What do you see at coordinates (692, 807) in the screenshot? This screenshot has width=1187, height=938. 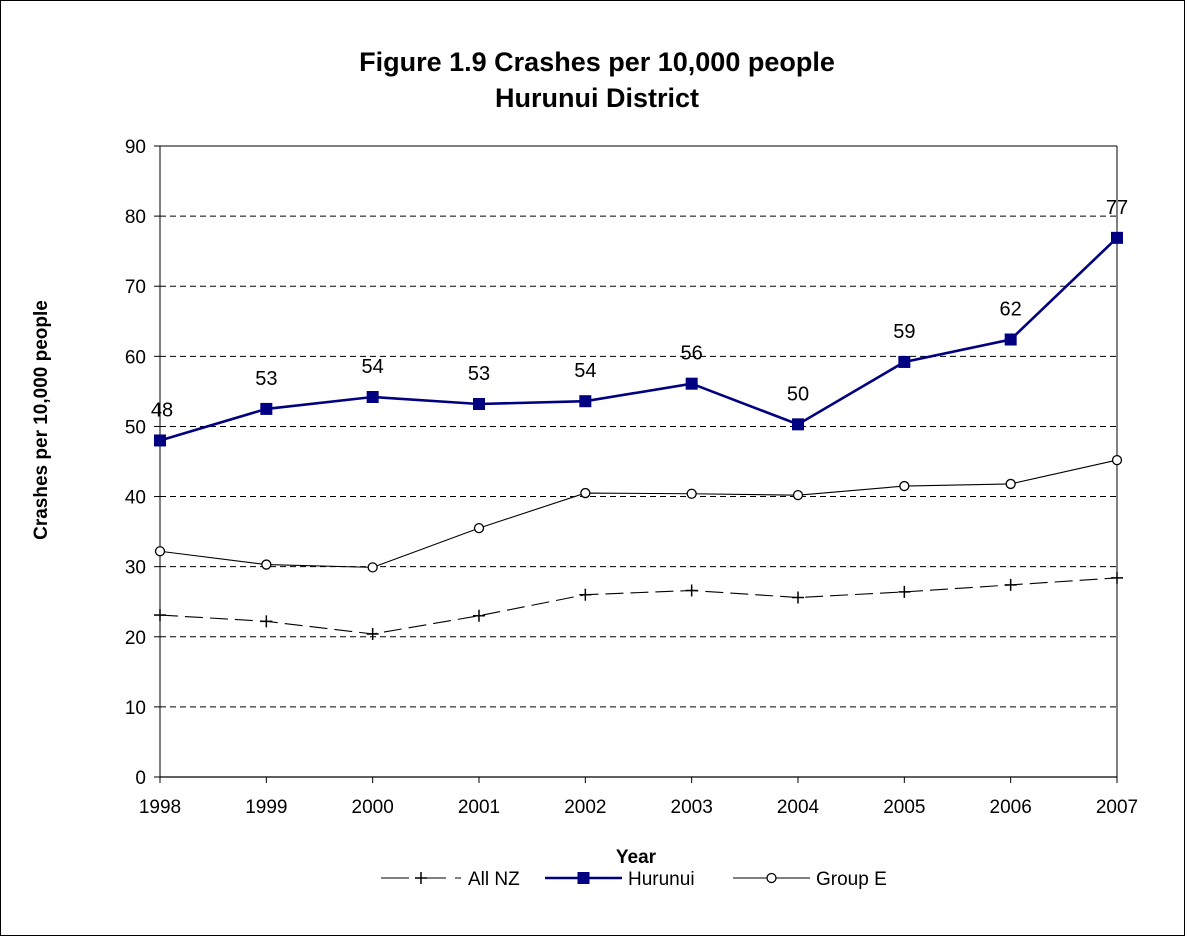 I see `x-tick-label: 2003` at bounding box center [692, 807].